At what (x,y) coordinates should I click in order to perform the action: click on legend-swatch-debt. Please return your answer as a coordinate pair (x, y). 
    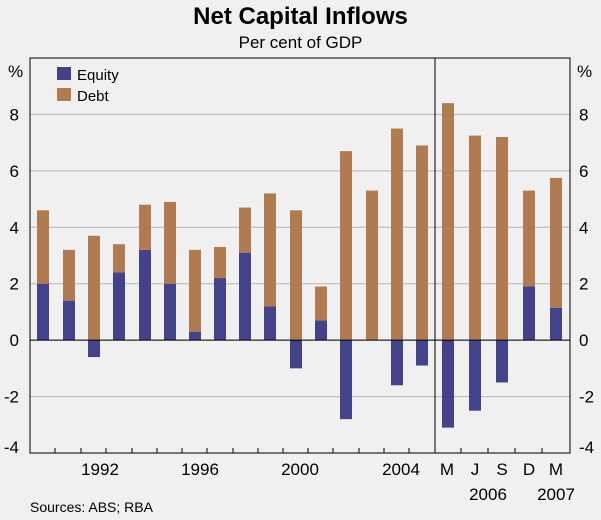
    Looking at the image, I should click on (64, 94).